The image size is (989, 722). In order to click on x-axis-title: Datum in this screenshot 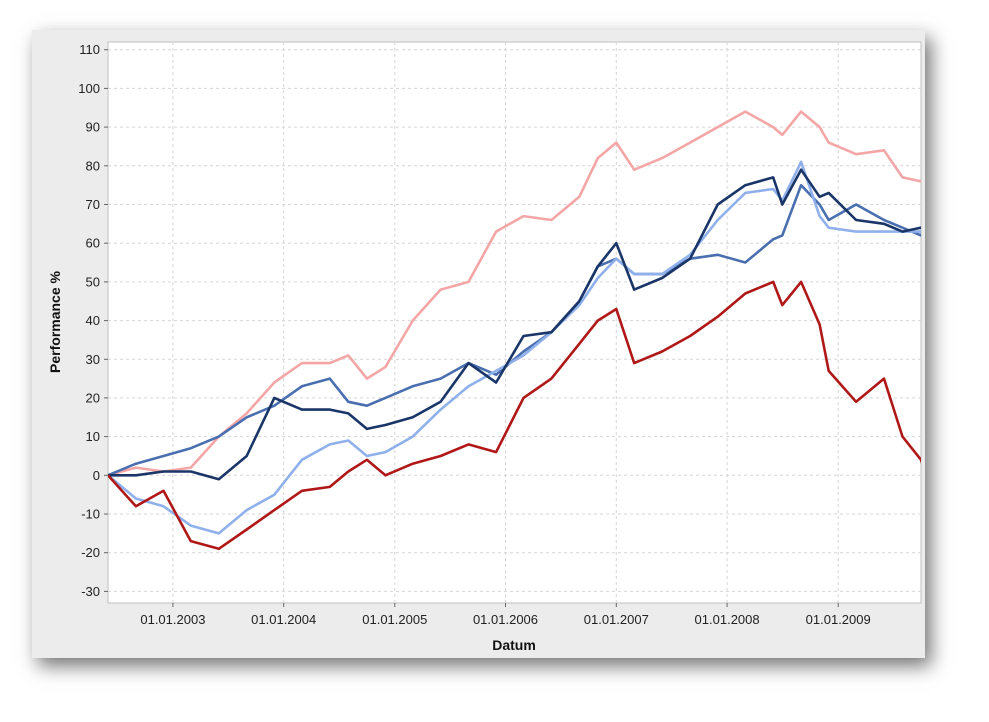, I will do `click(514, 645)`.